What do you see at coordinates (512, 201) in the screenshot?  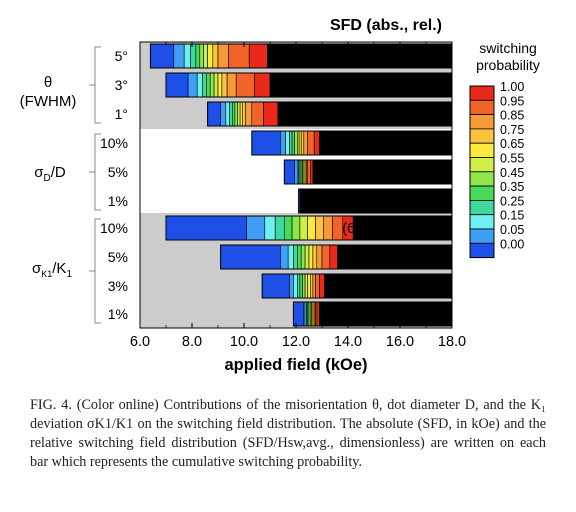 I see `legend-level-label: 0.25` at bounding box center [512, 201].